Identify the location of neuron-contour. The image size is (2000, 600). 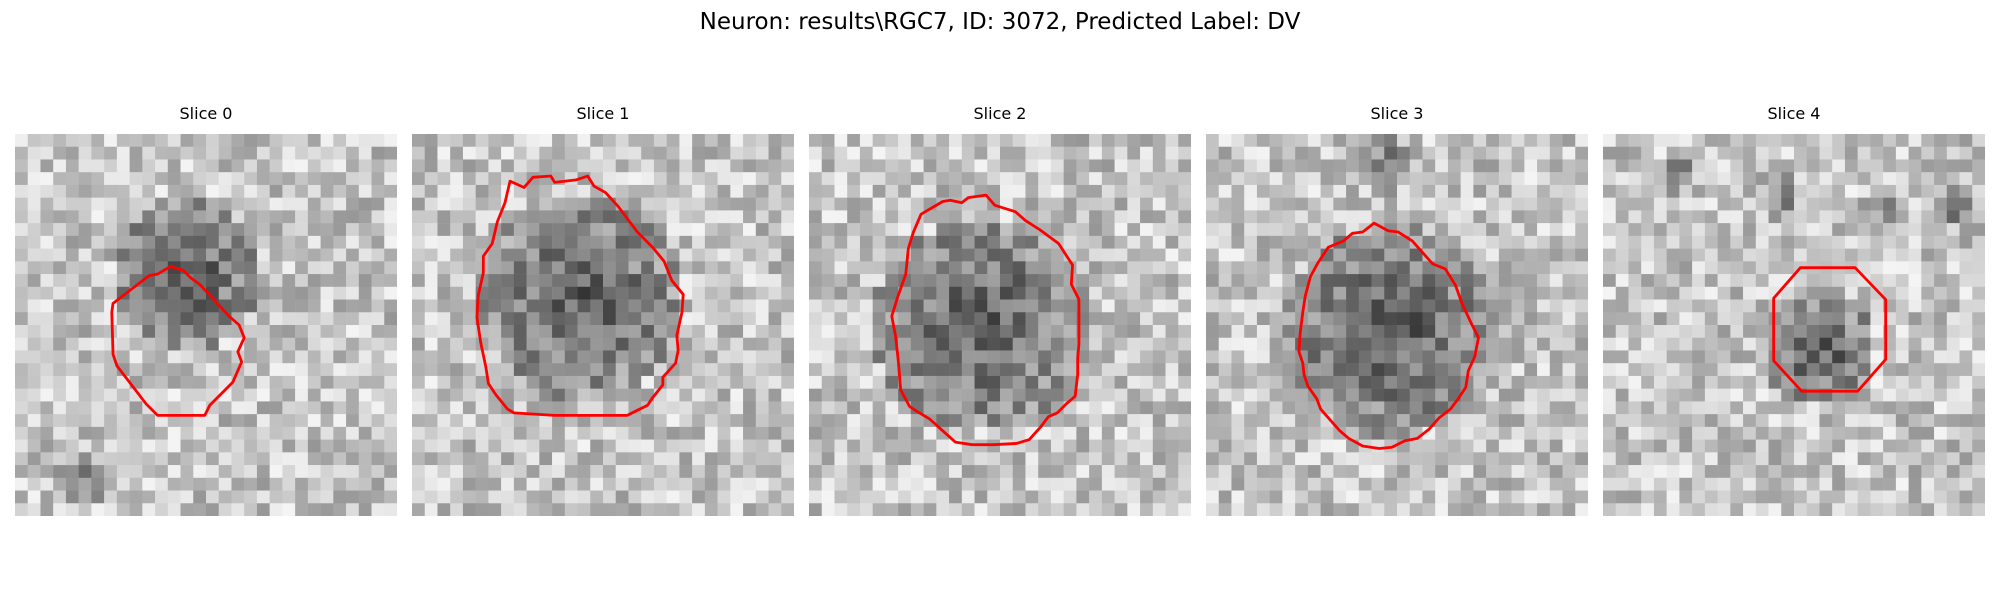
(1388, 335).